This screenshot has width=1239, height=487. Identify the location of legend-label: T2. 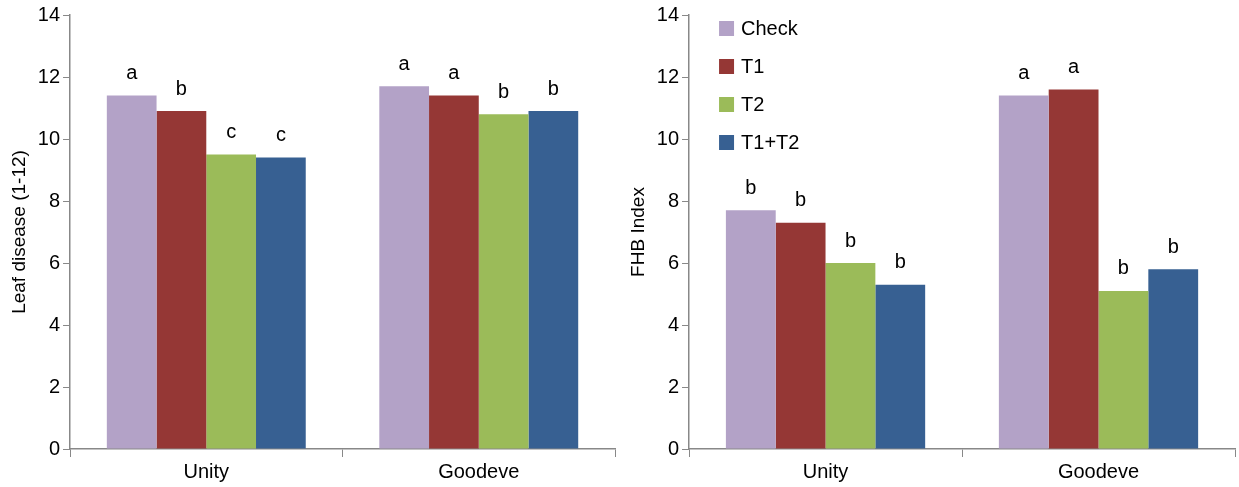
(753, 103).